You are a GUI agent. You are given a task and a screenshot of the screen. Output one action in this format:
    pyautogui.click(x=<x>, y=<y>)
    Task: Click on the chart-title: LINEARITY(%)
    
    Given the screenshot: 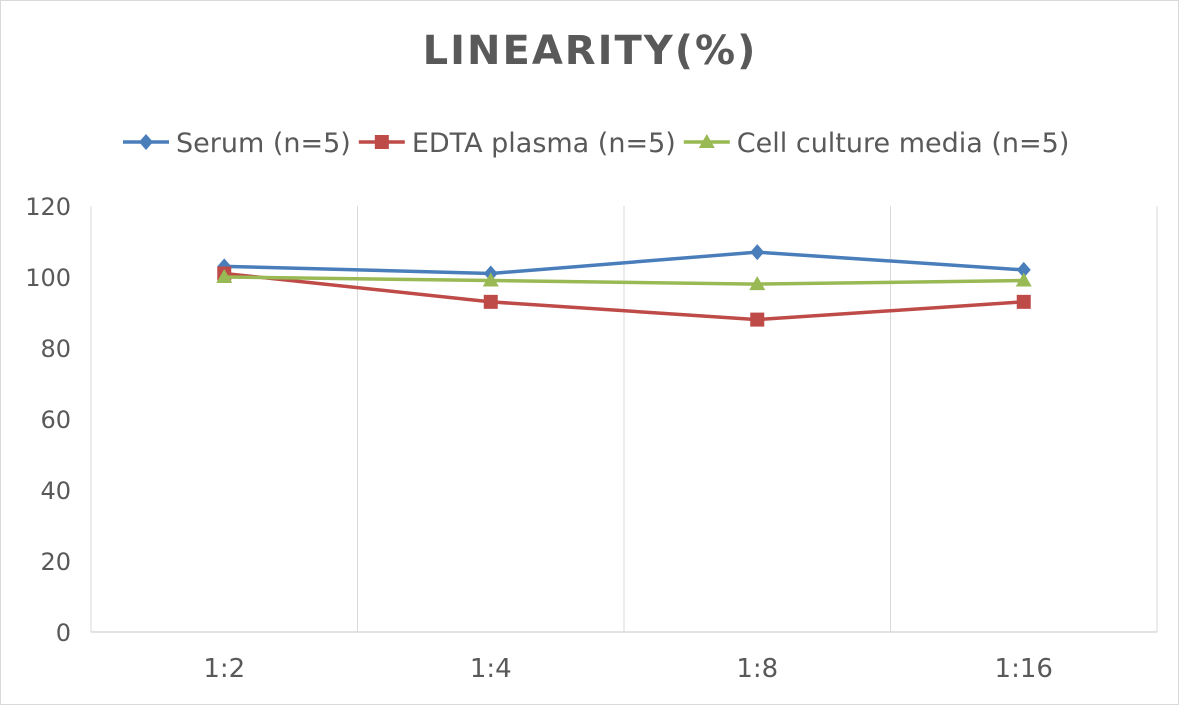 What is the action you would take?
    pyautogui.click(x=590, y=51)
    